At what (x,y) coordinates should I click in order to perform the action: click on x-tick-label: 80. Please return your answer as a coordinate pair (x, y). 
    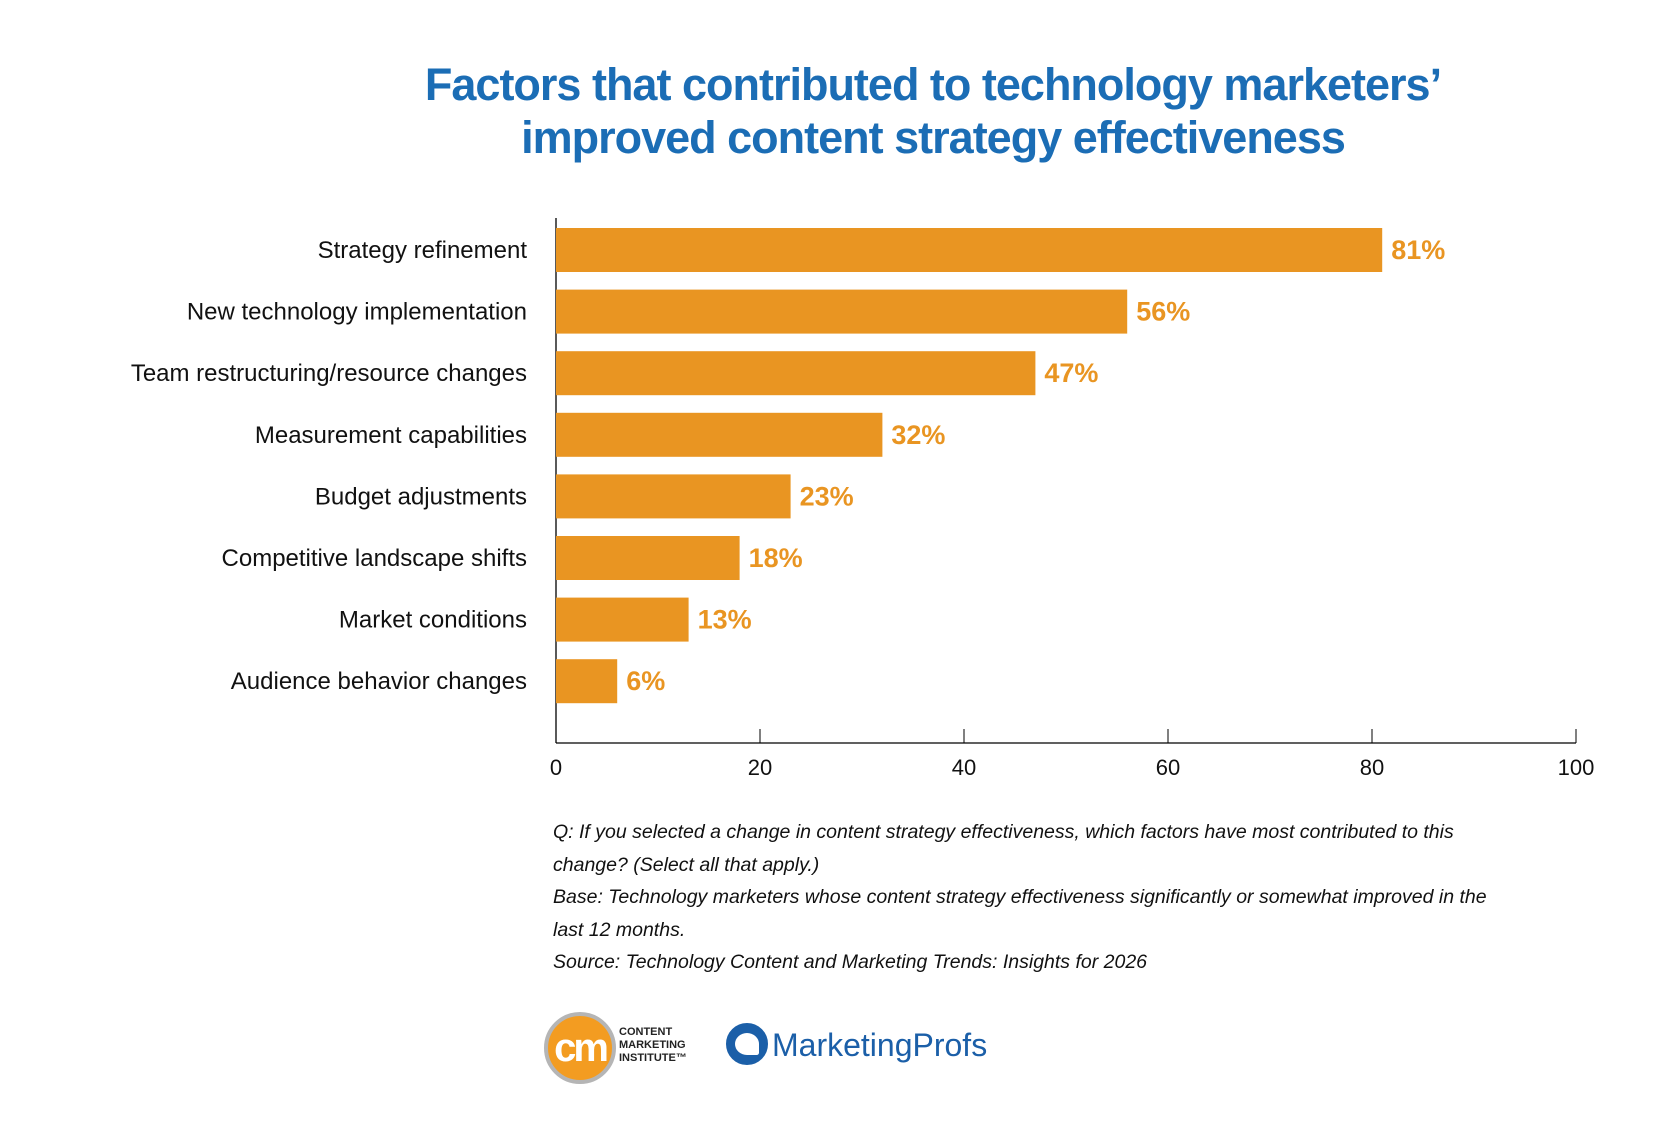
    Looking at the image, I should click on (1372, 767).